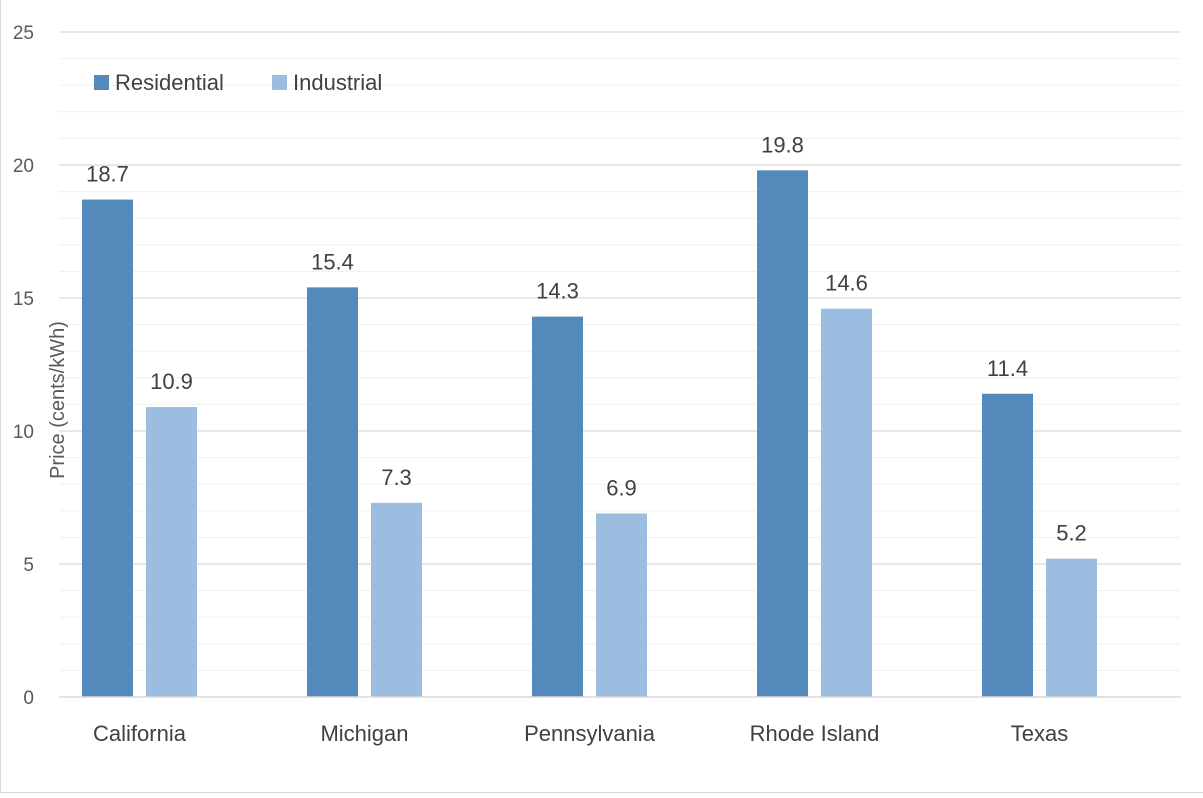 The image size is (1203, 798). Describe the element at coordinates (364, 733) in the screenshot. I see `x-category-label: Michigan` at that location.